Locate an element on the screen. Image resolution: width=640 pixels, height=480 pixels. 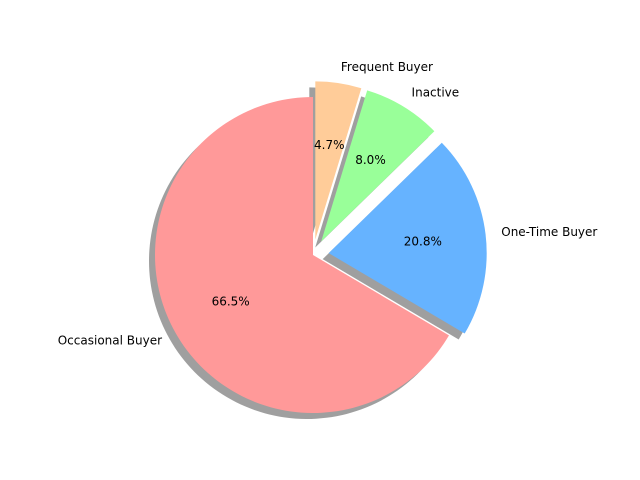
pie-slice-frequent-buyer is located at coordinates (338, 160).